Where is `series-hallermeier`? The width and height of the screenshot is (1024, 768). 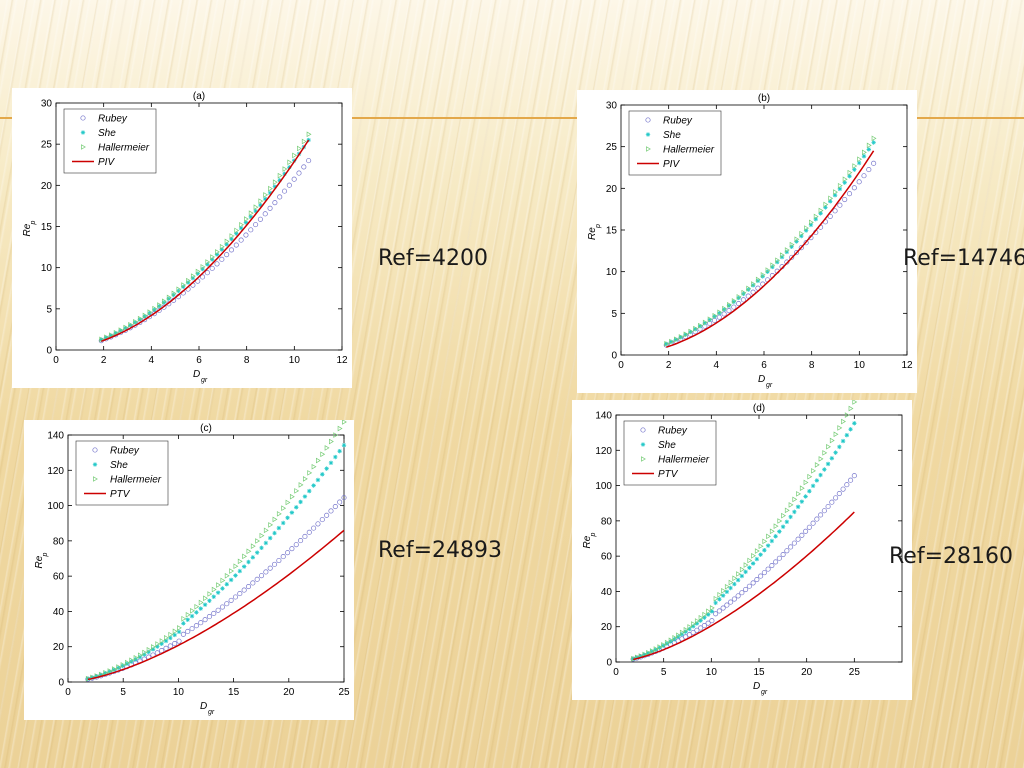
series-hallermeier is located at coordinates (744, 531).